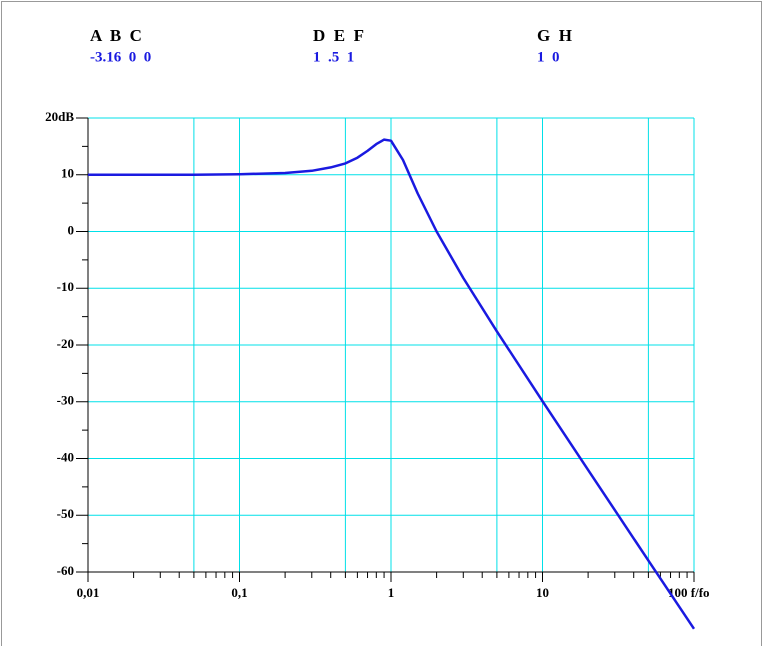 The height and width of the screenshot is (646, 764). I want to click on param-names: G H, so click(554, 35).